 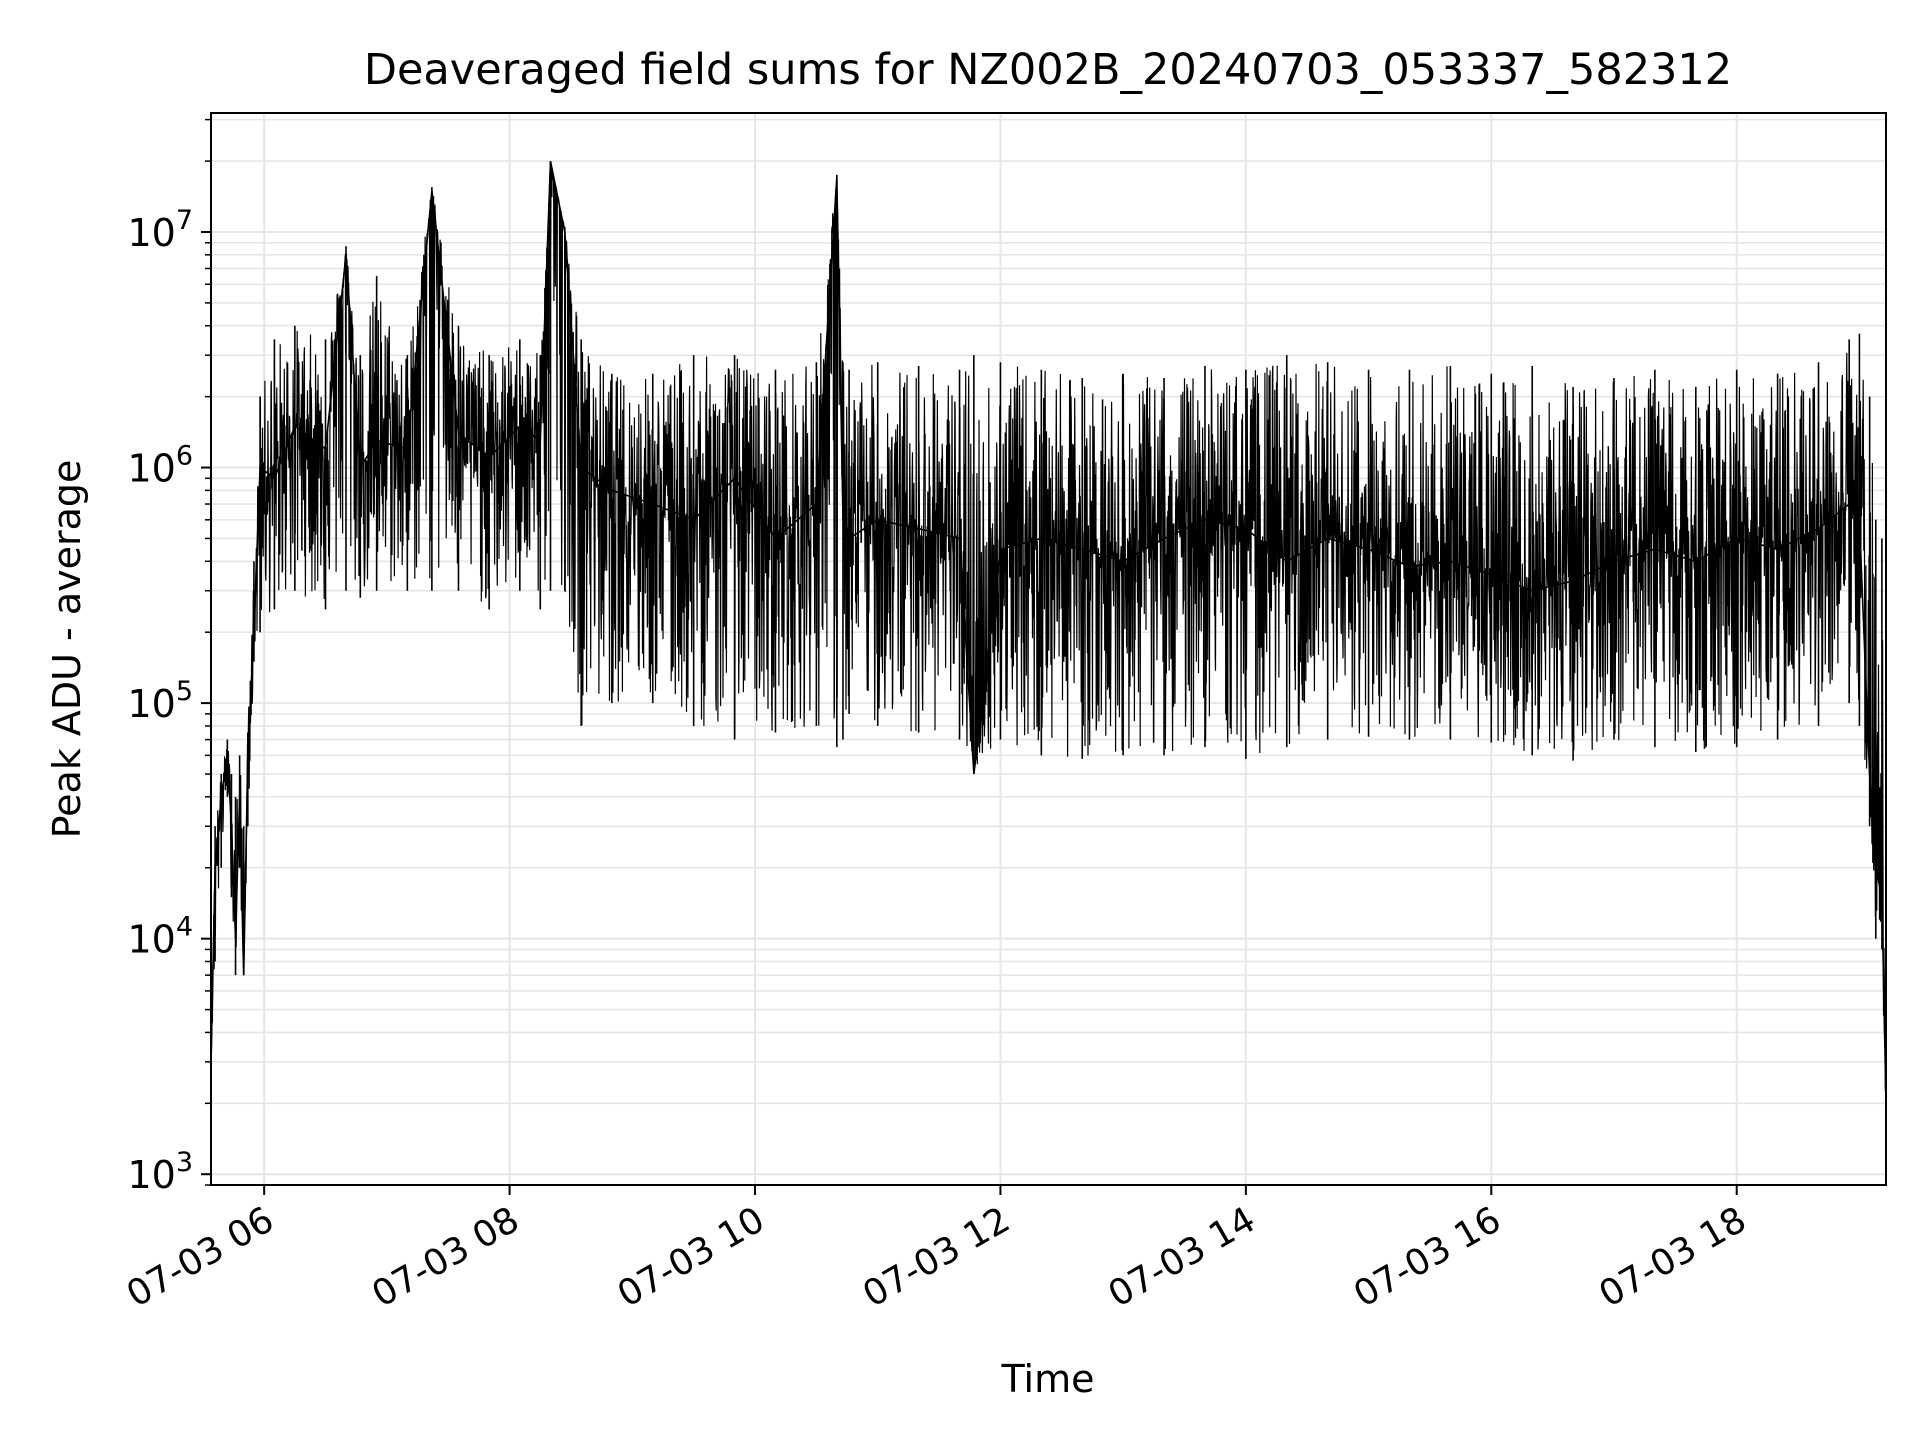 What do you see at coordinates (1048, 1379) in the screenshot?
I see `x-axis-label: Time` at bounding box center [1048, 1379].